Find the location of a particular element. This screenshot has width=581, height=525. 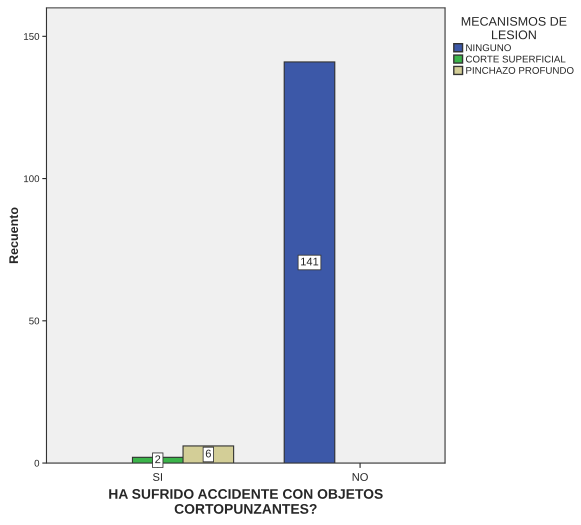

legend-label: PINCHAZO PROFUNDO is located at coordinates (520, 70).